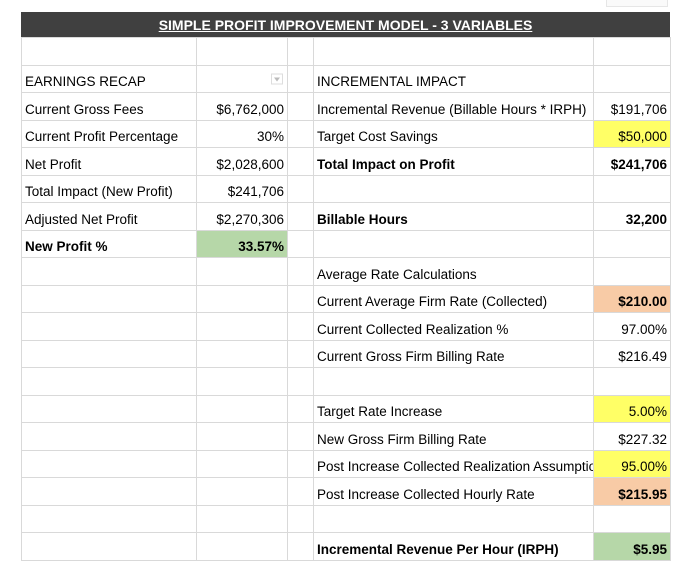 The width and height of the screenshot is (686, 580). Describe the element at coordinates (453, 491) in the screenshot. I see `row-label: Post Increase Collected Hourly Rate` at that location.